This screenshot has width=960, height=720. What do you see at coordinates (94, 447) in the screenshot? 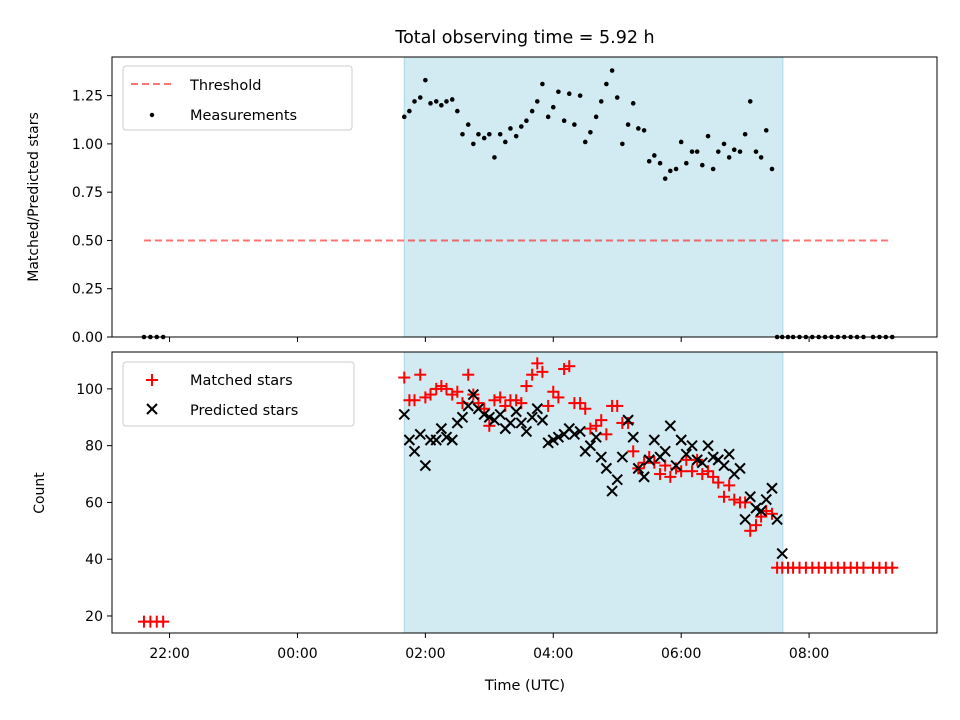
I see `y-tick-label: 80` at bounding box center [94, 447].